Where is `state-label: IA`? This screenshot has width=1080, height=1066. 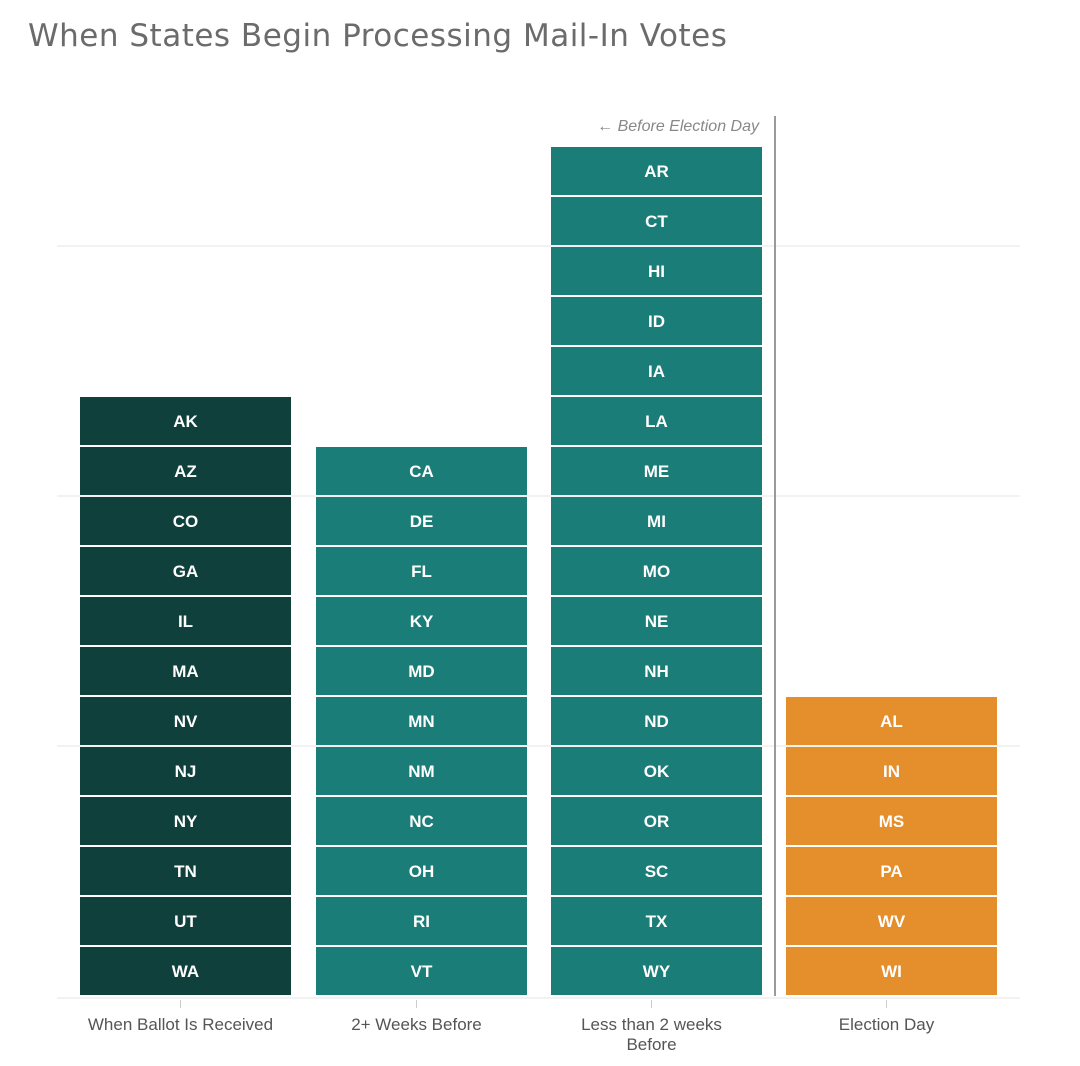 state-label: IA is located at coordinates (656, 371).